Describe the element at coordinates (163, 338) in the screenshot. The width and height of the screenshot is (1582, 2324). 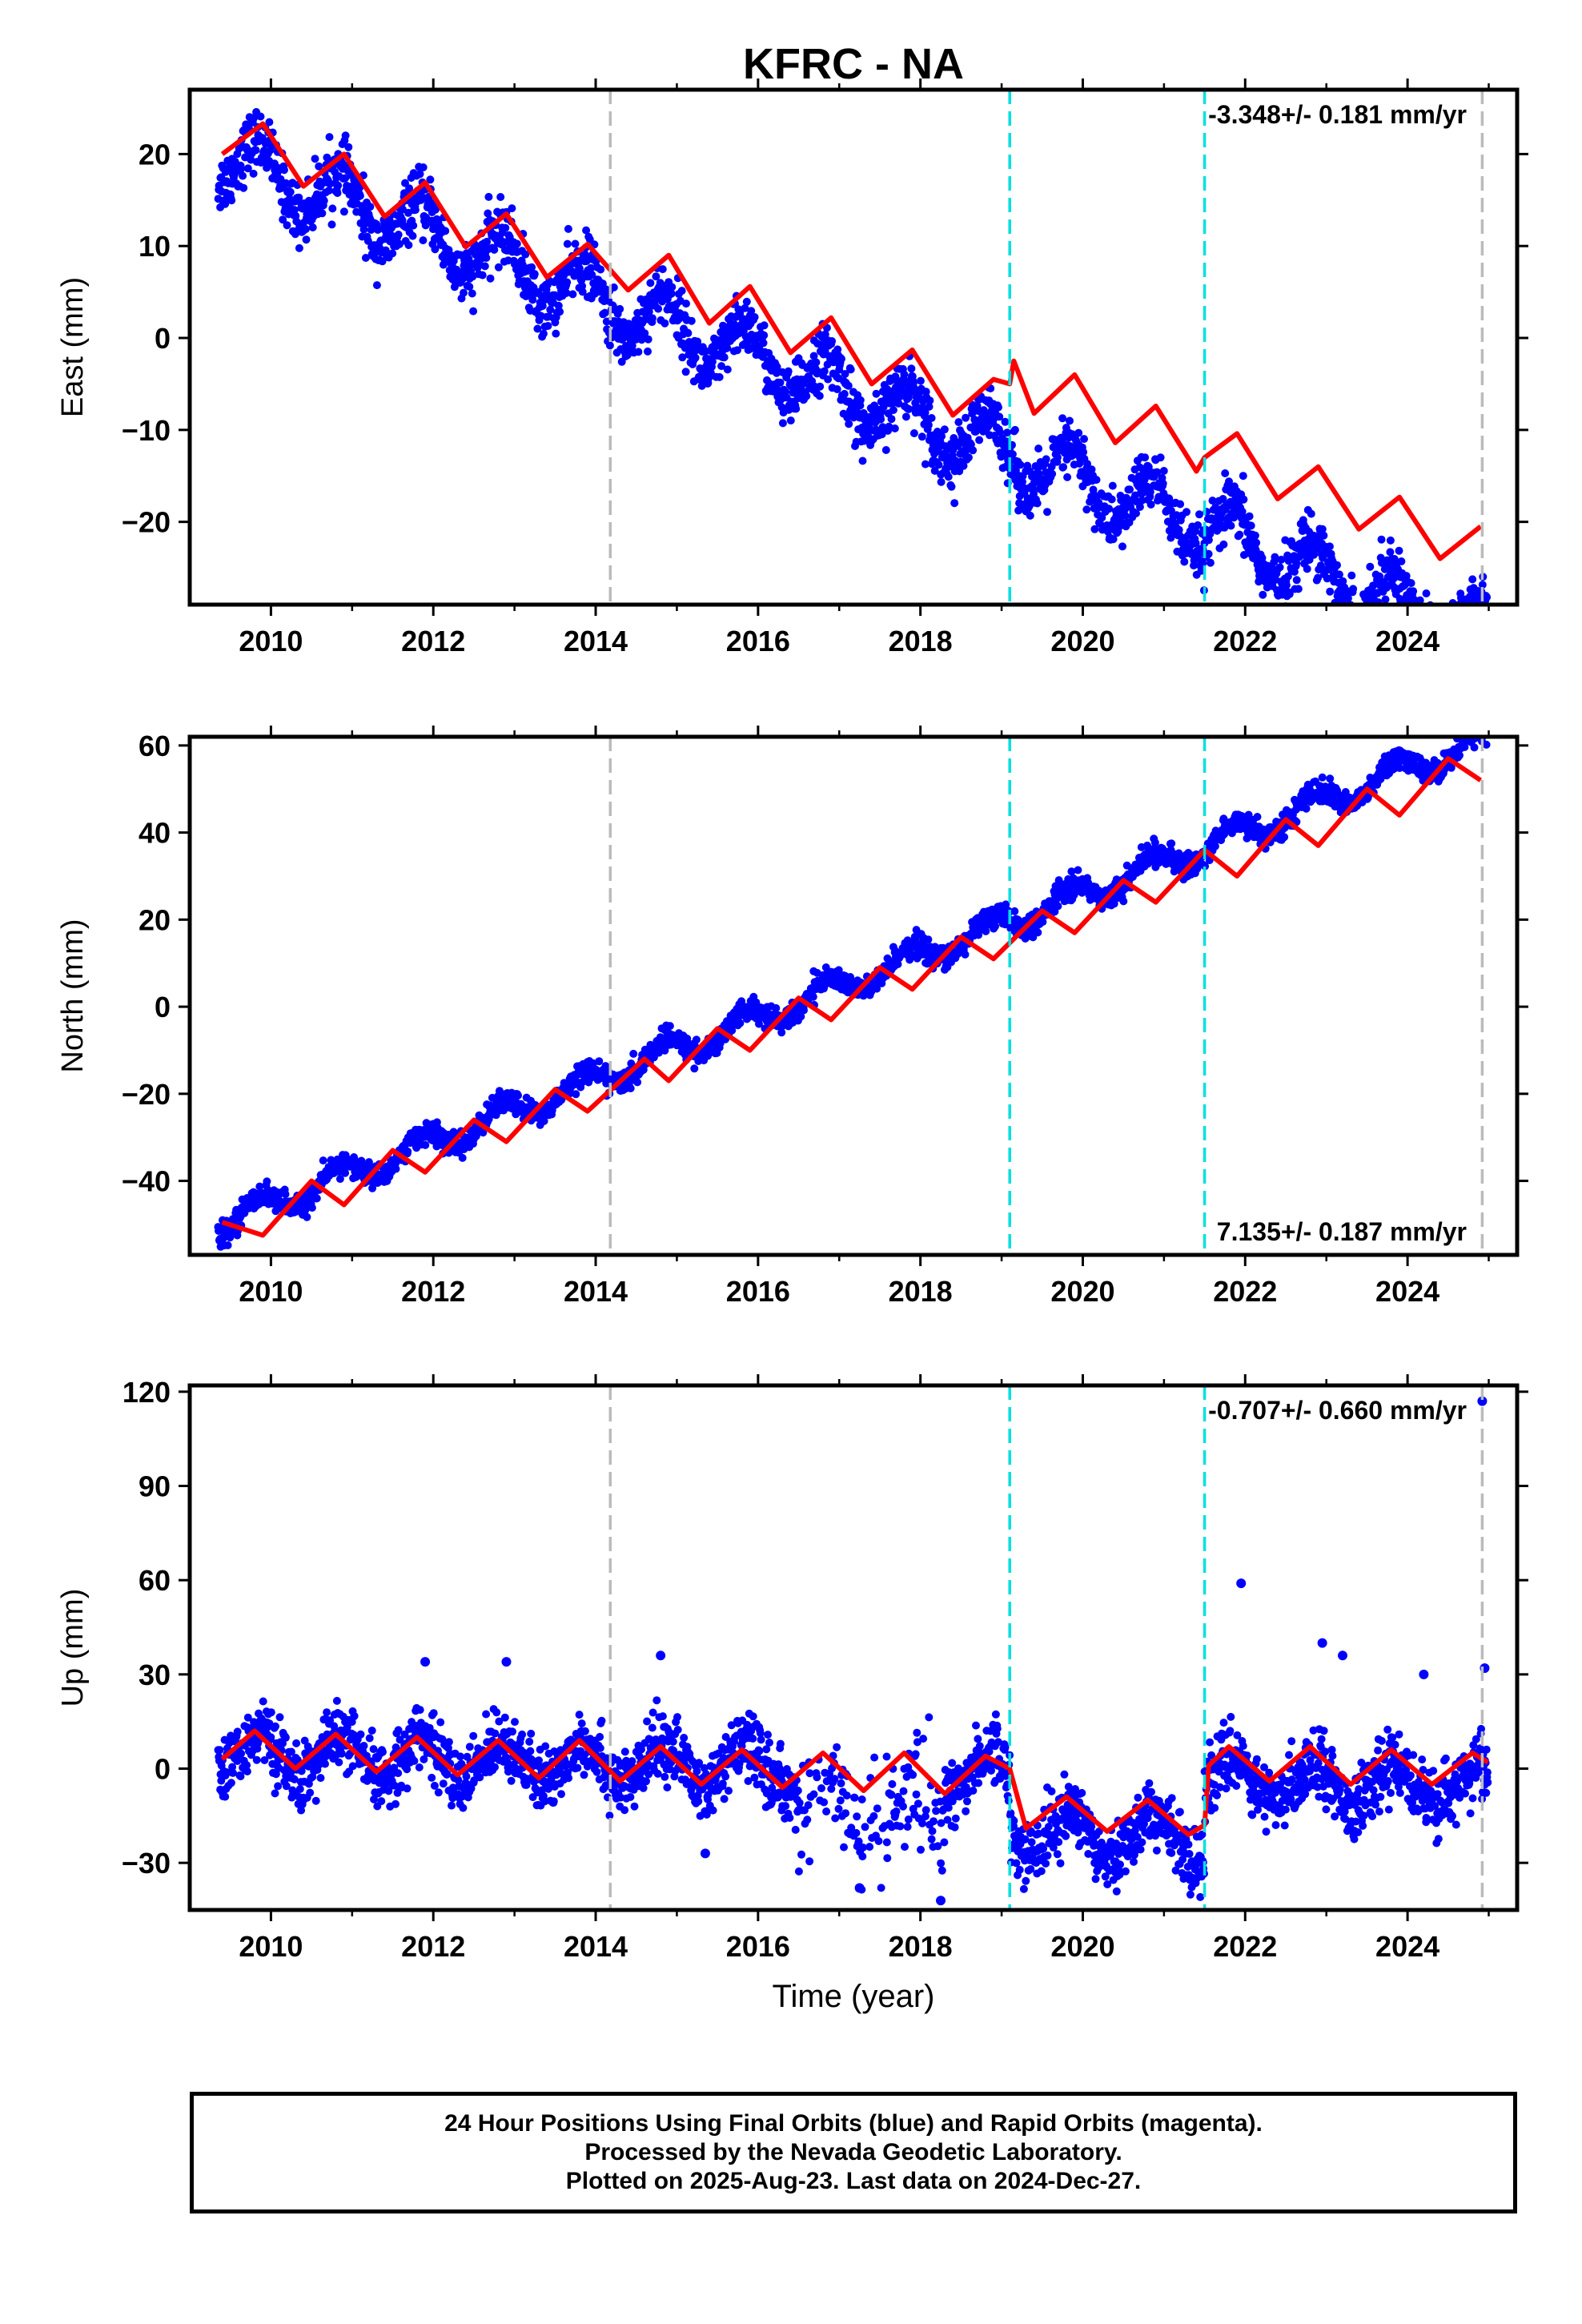
I see `y-tick-label: 0` at that location.